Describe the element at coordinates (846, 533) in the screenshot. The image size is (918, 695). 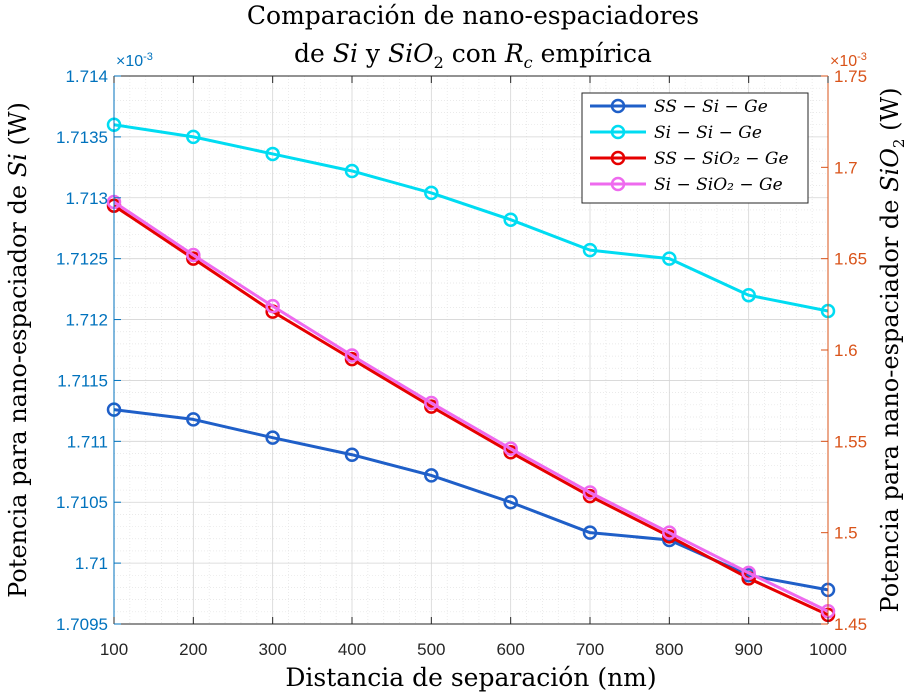
I see `y-right-tick-label: 1.5` at that location.